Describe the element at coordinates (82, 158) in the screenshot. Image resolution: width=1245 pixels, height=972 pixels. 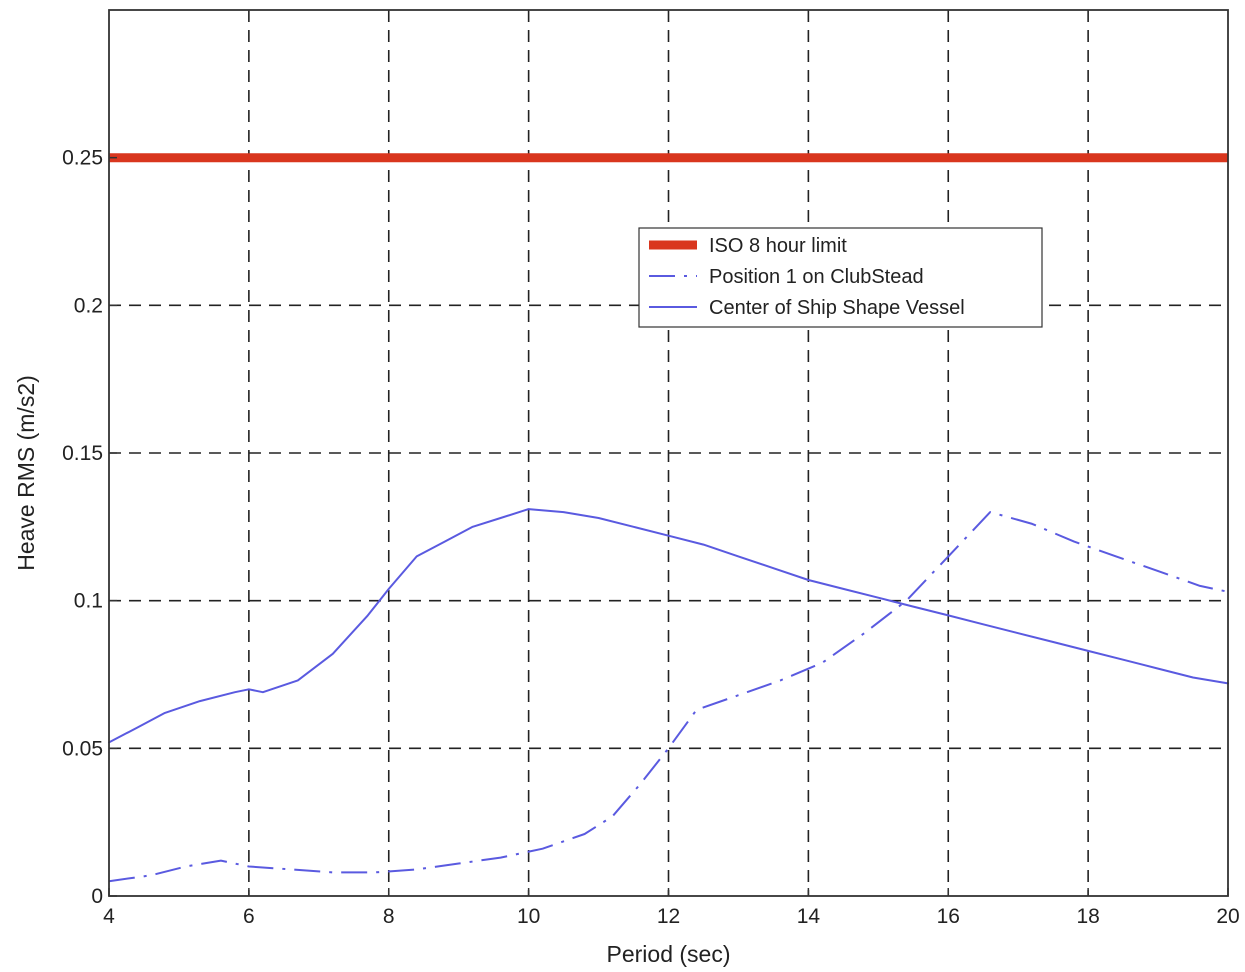
I see `y-tick-label: 0.25` at that location.